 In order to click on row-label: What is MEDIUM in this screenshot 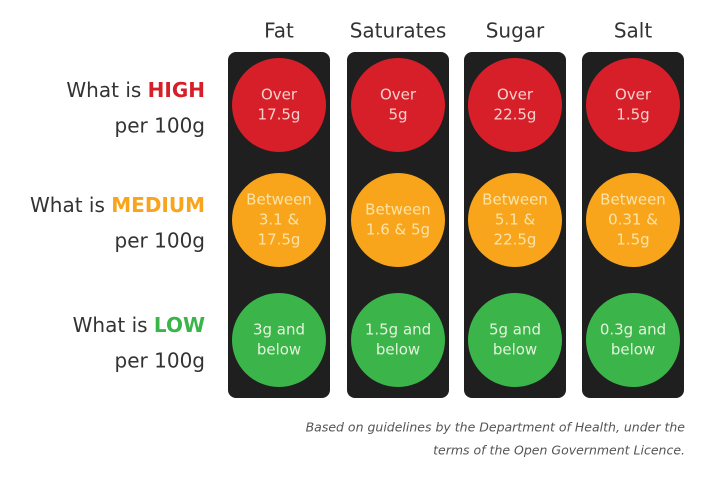, I will do `click(117, 205)`.